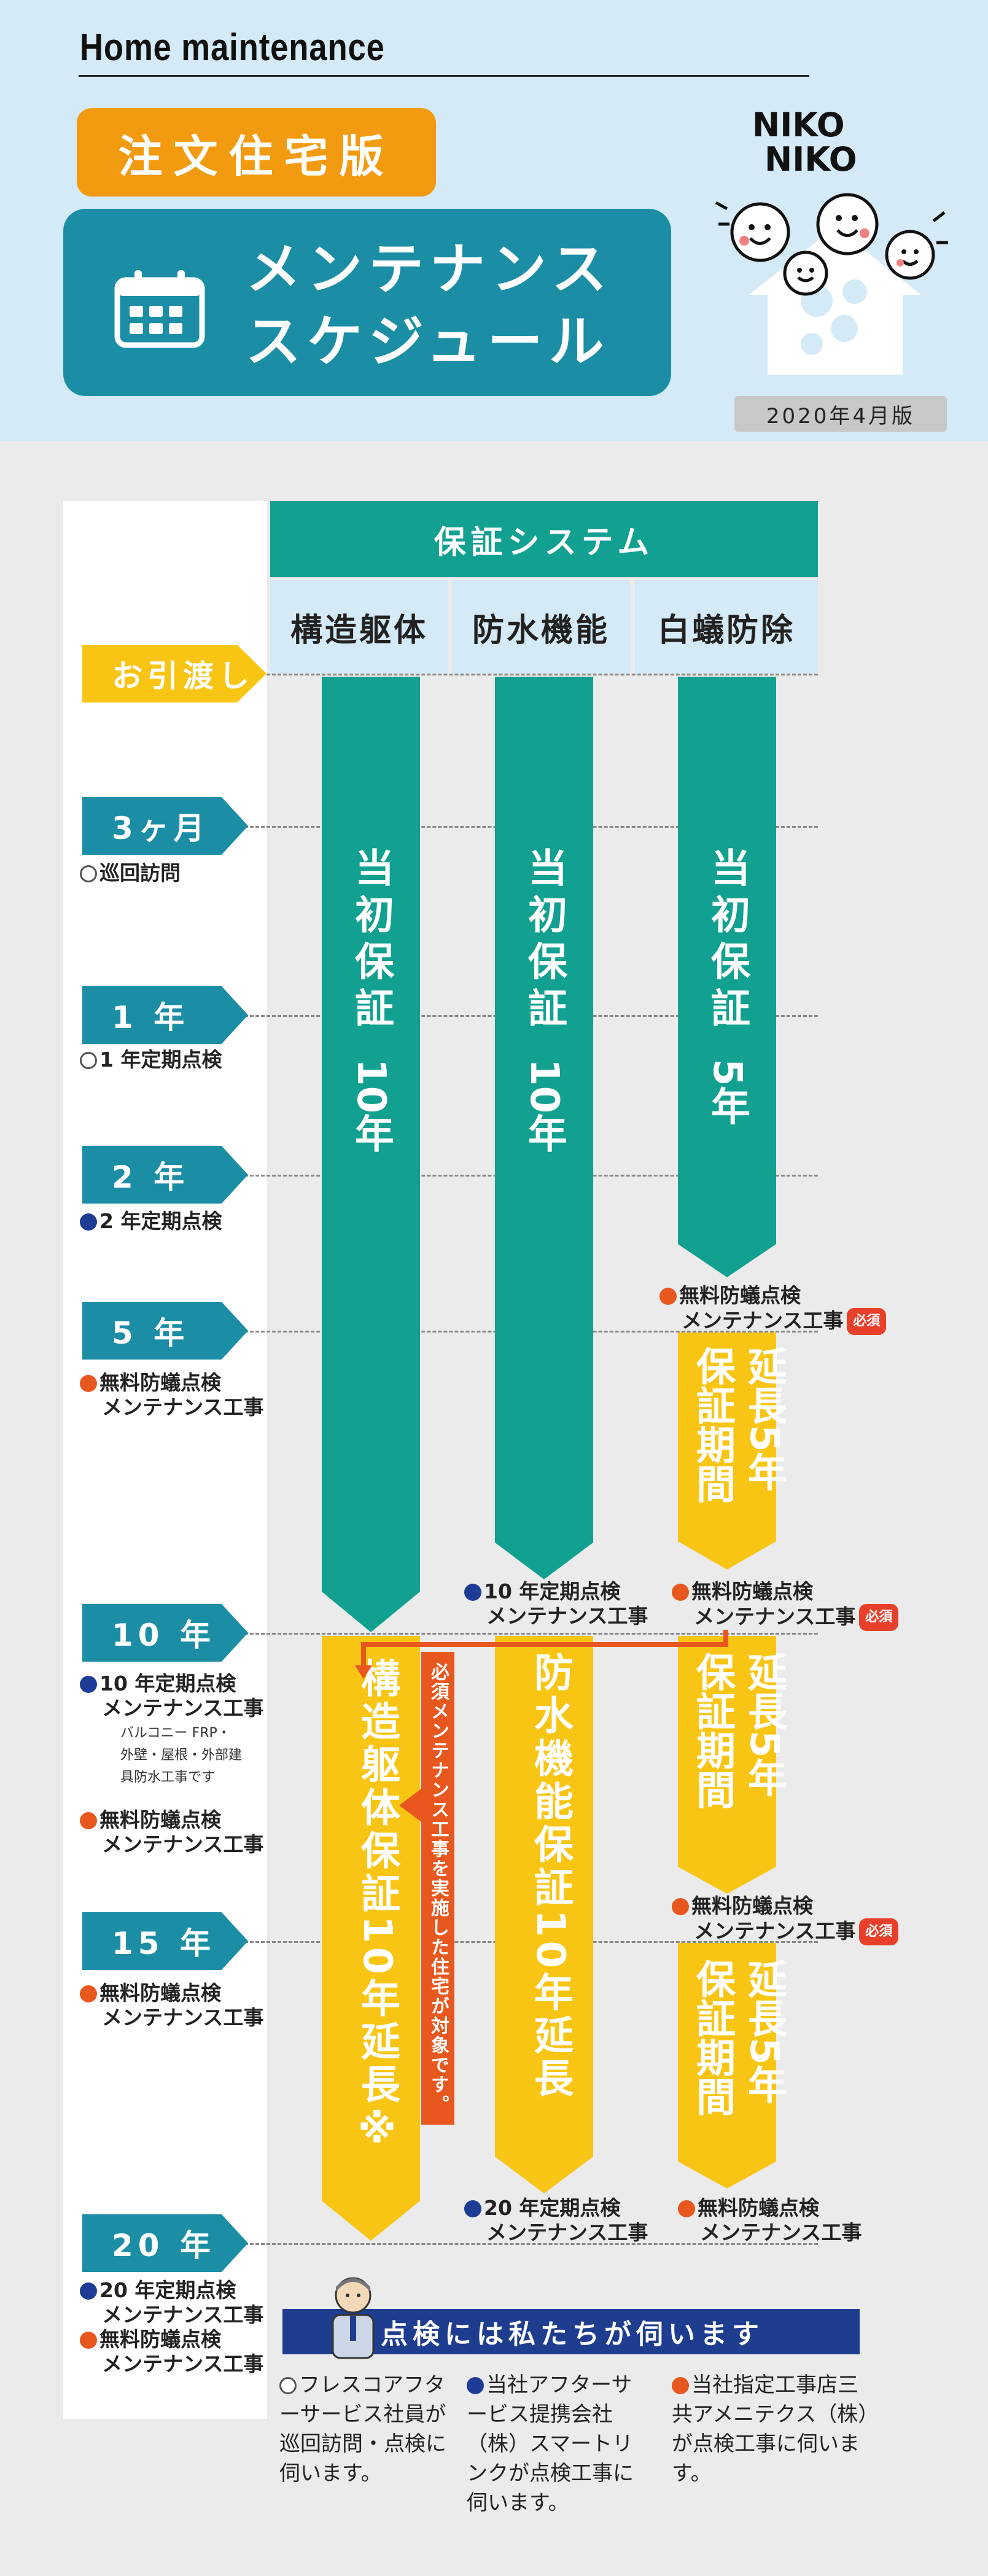 The height and width of the screenshot is (2576, 988). I want to click on column-termite: 白蟻防除, so click(726, 627).